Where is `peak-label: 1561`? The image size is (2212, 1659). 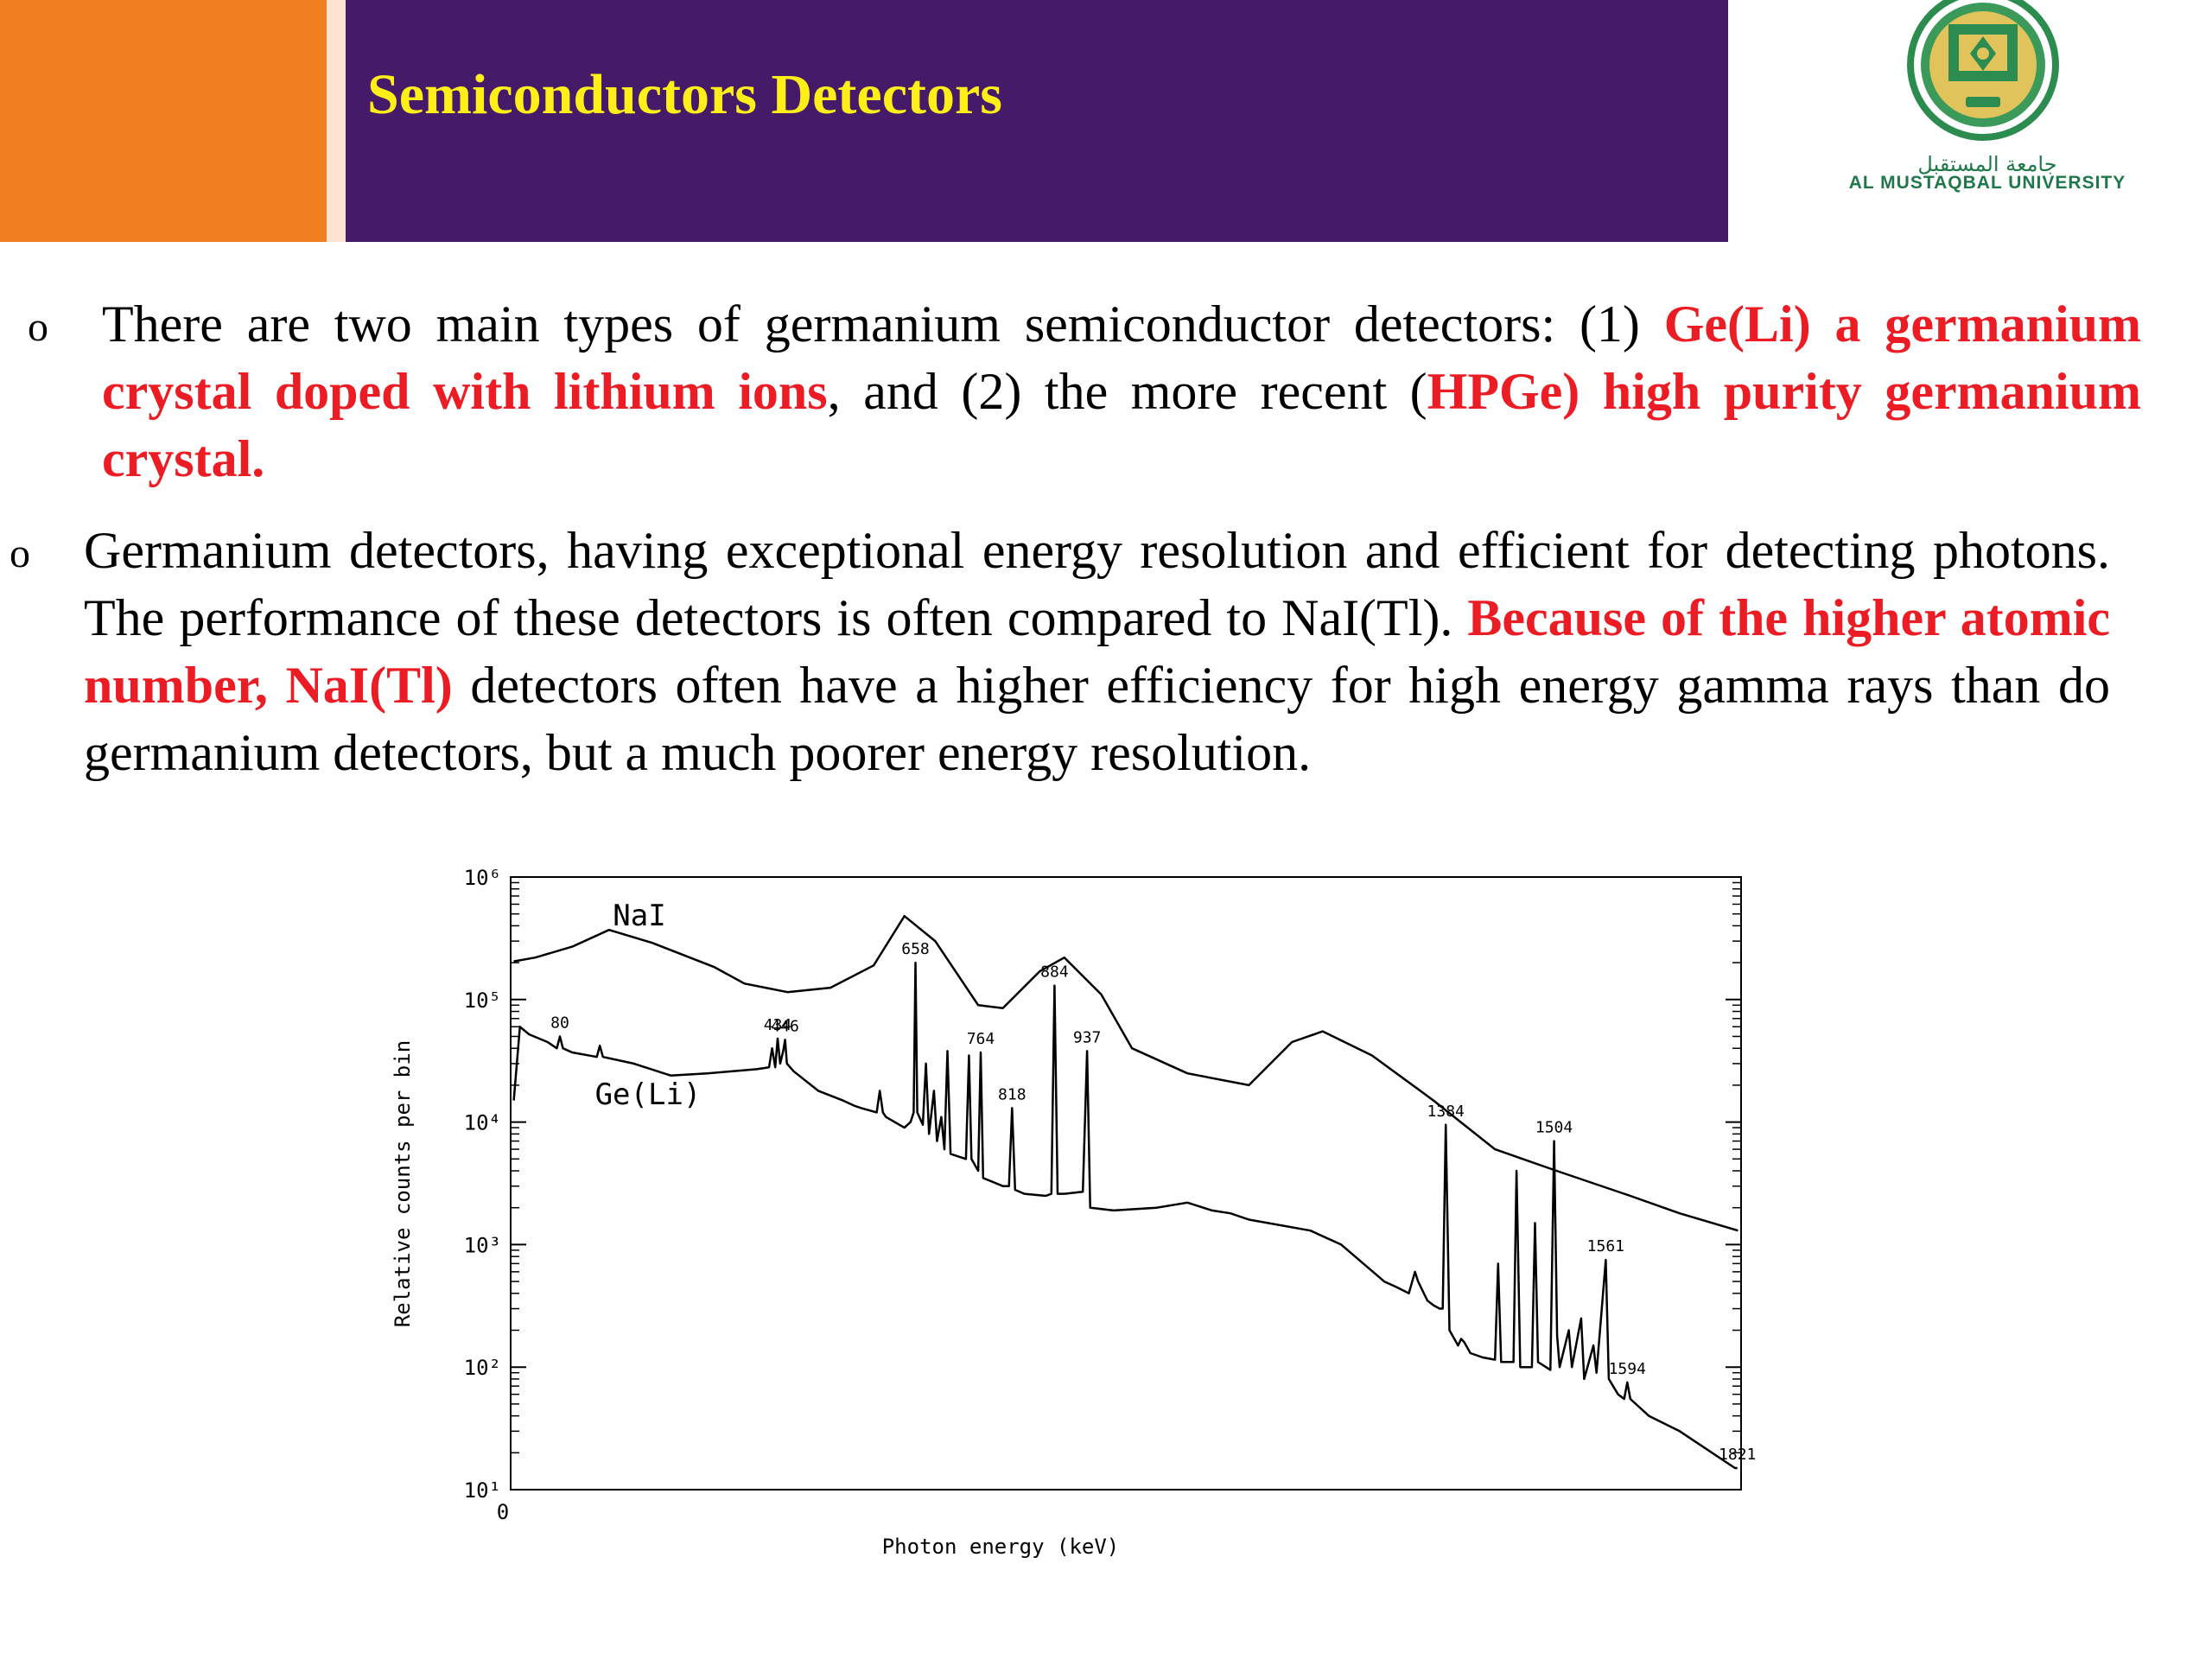 peak-label: 1561 is located at coordinates (1605, 1246).